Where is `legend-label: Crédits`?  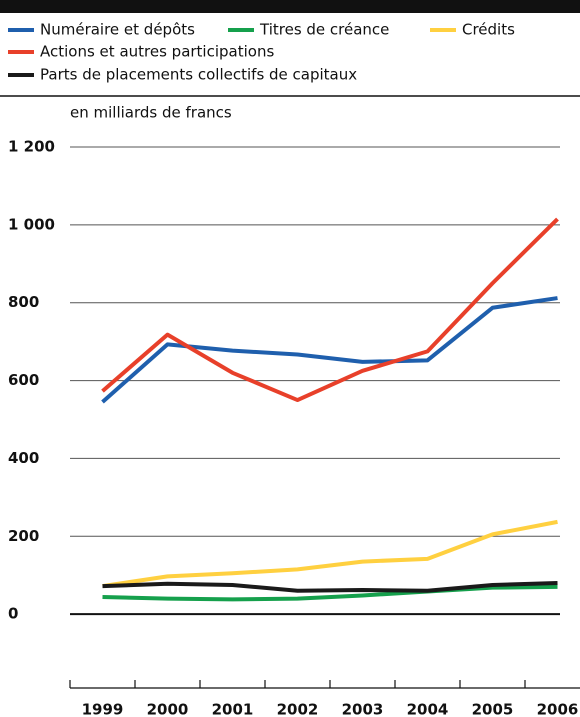 legend-label: Crédits is located at coordinates (488, 30).